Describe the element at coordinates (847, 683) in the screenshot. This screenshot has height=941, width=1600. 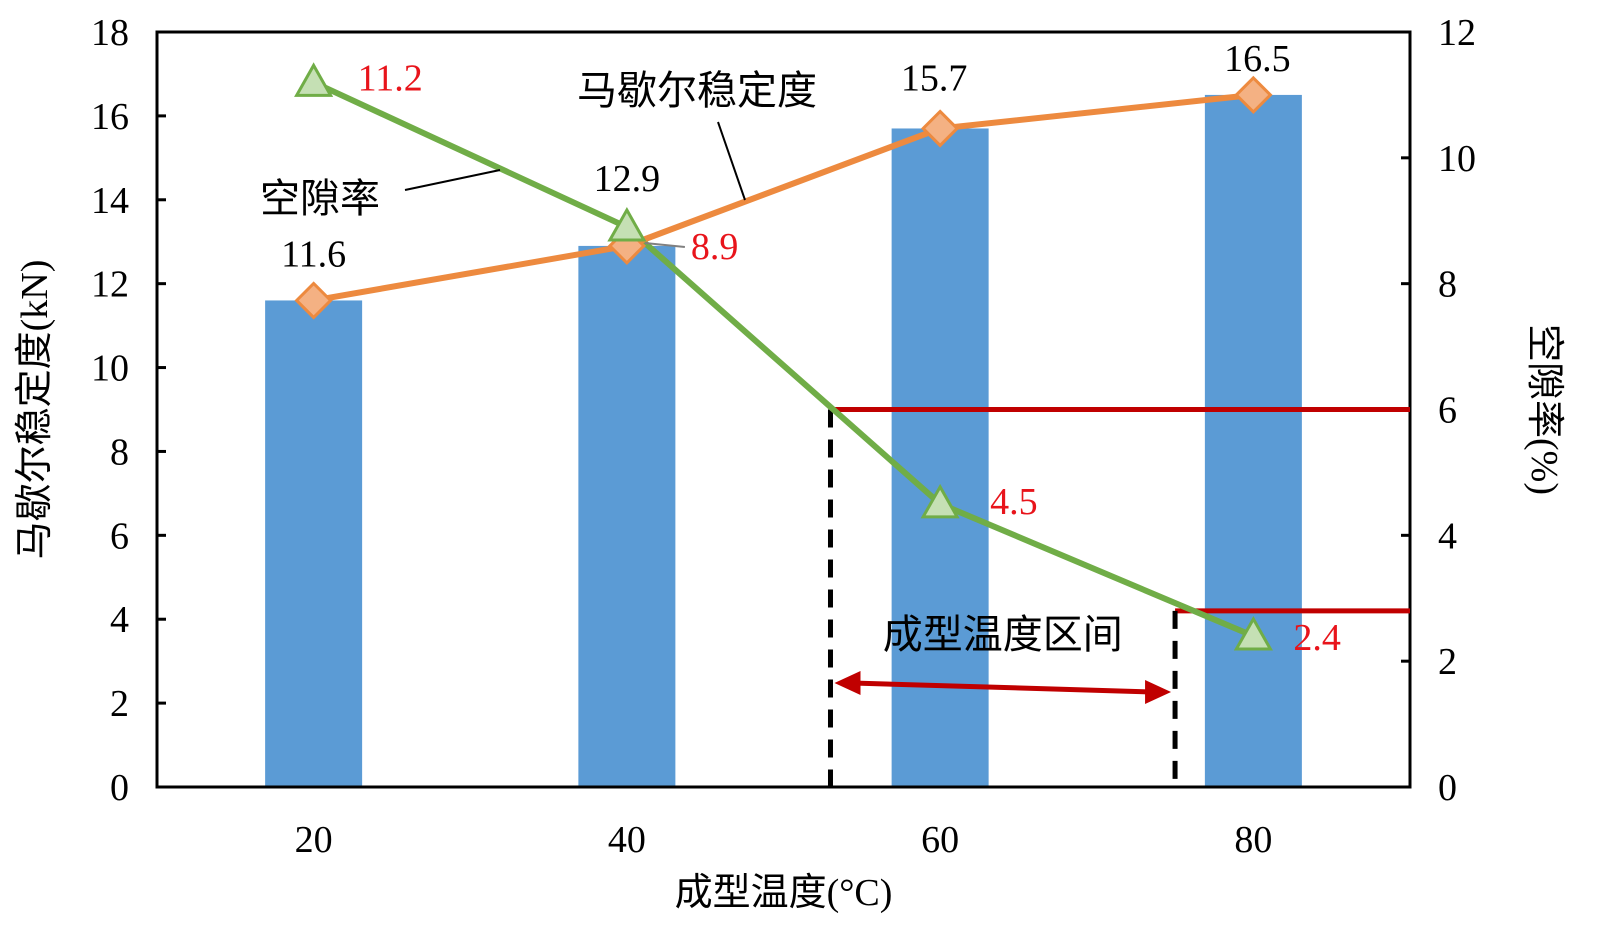
I see `range-arrow-left-head` at that location.